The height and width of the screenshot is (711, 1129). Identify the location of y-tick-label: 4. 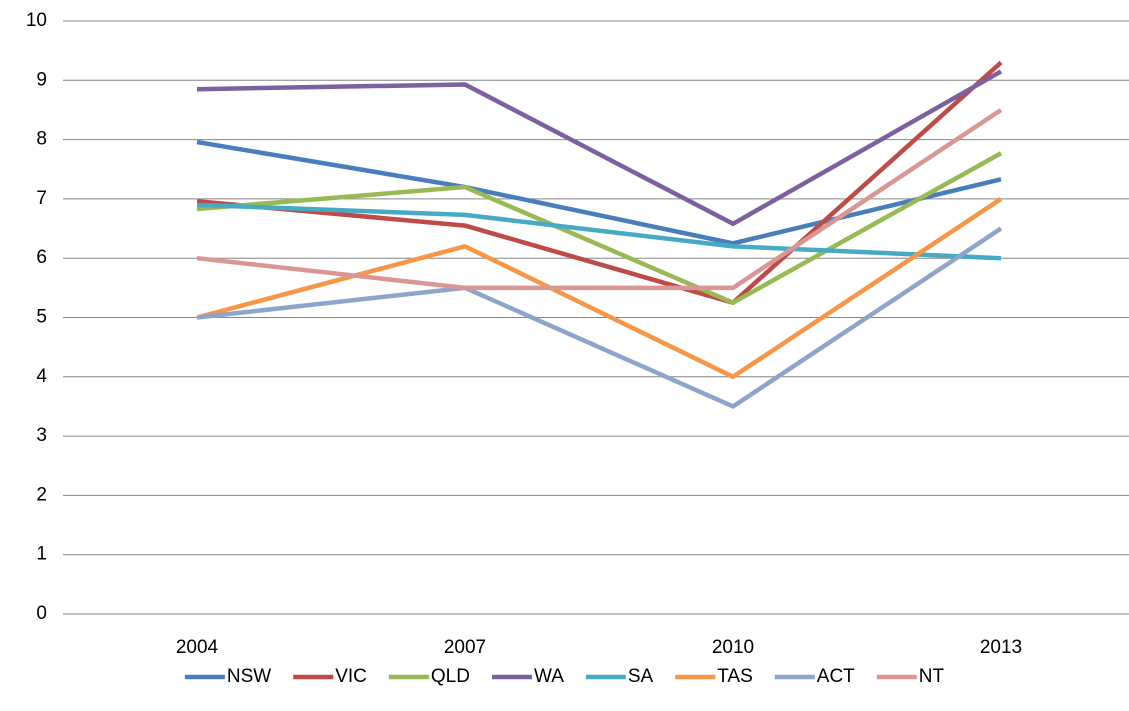
(41, 376).